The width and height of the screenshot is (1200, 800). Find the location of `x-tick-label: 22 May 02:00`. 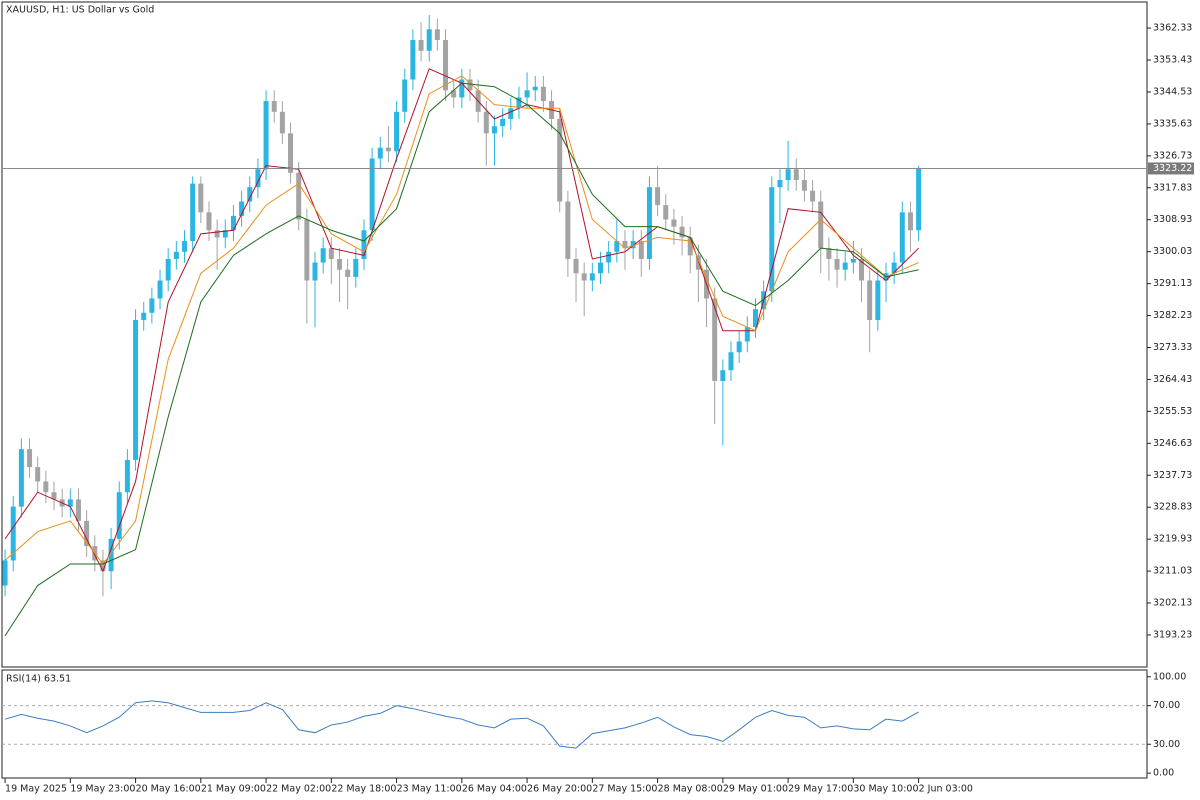

x-tick-label: 22 May 02:00 is located at coordinates (298, 789).